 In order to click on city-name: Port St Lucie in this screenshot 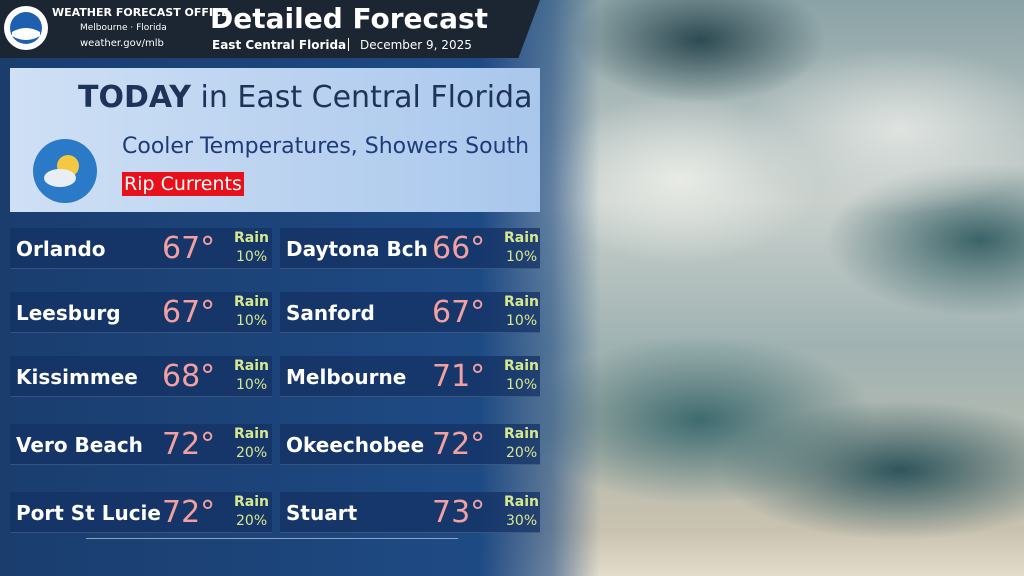, I will do `click(88, 513)`.